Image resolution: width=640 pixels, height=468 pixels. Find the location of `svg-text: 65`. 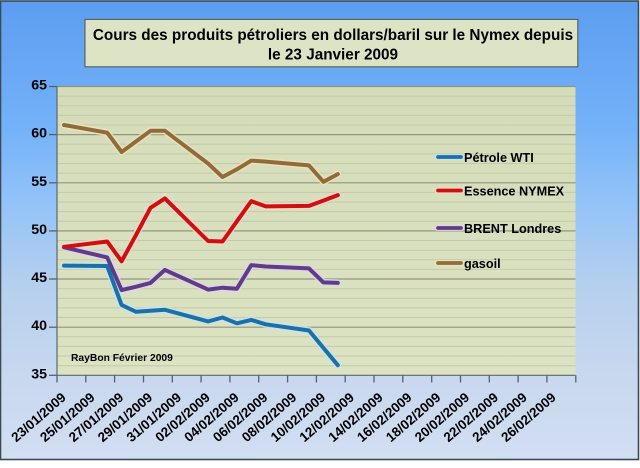

svg-text: 65 is located at coordinates (39, 86).